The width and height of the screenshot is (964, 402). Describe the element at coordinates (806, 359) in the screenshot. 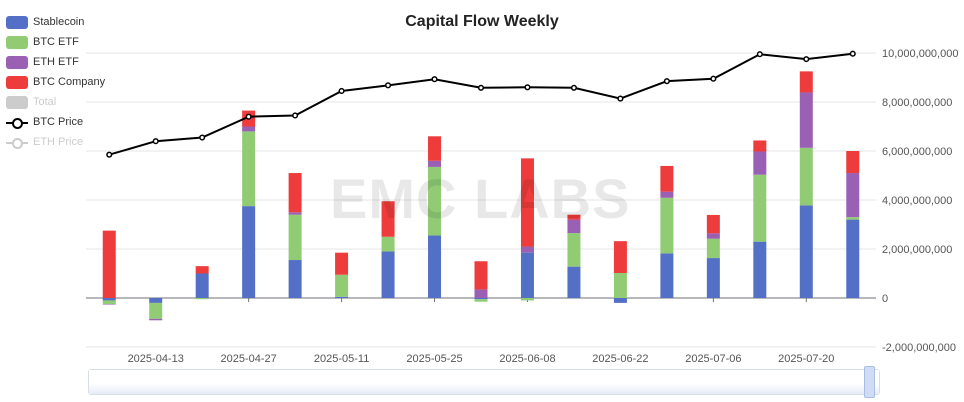

I see `x-tick-label: 2025-07-20` at that location.